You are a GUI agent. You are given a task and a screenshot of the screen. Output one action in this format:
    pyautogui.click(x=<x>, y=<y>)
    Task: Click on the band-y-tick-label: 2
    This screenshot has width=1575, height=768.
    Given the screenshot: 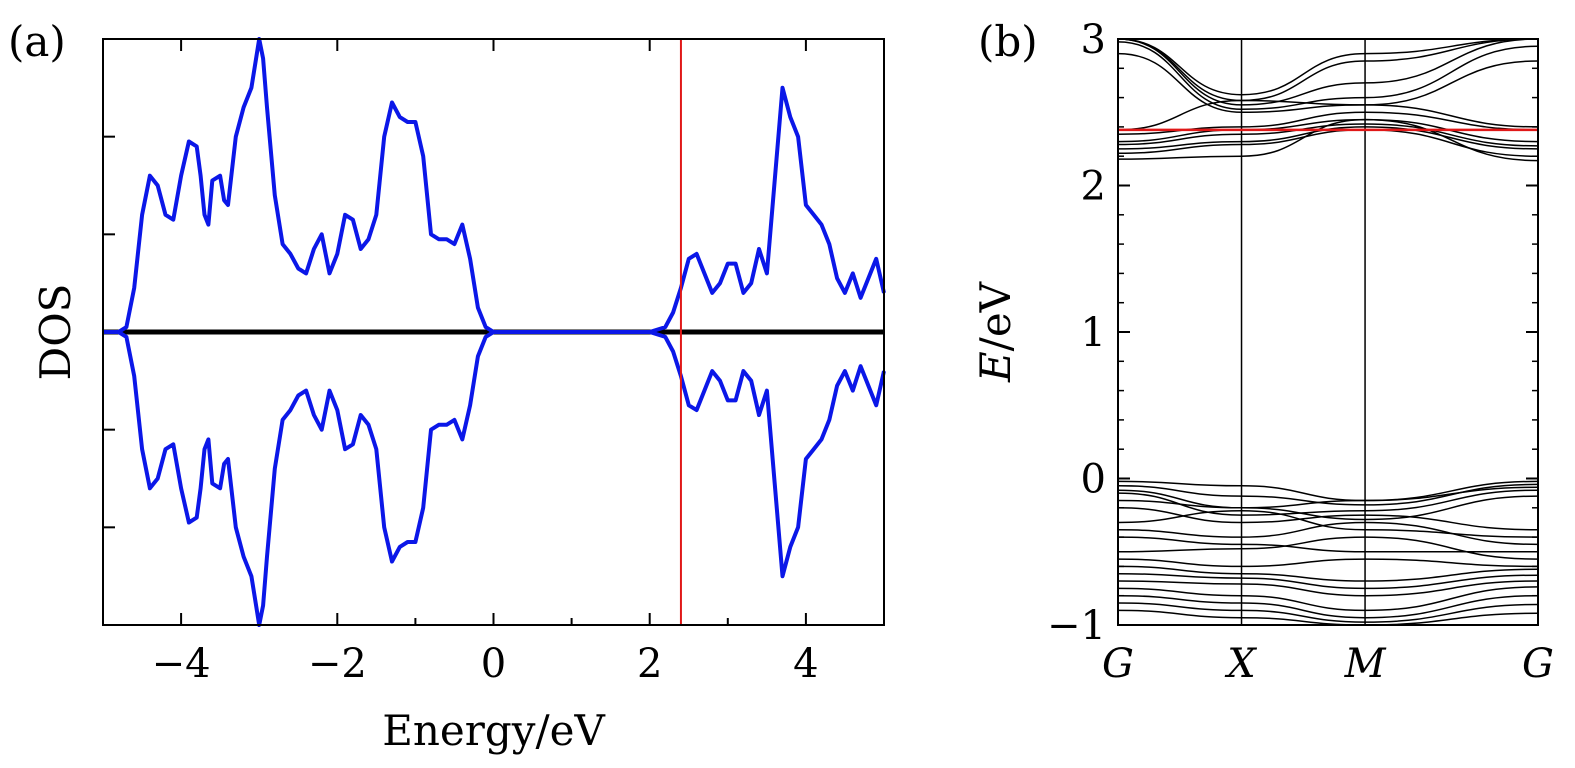 What is the action you would take?
    pyautogui.click(x=1093, y=187)
    